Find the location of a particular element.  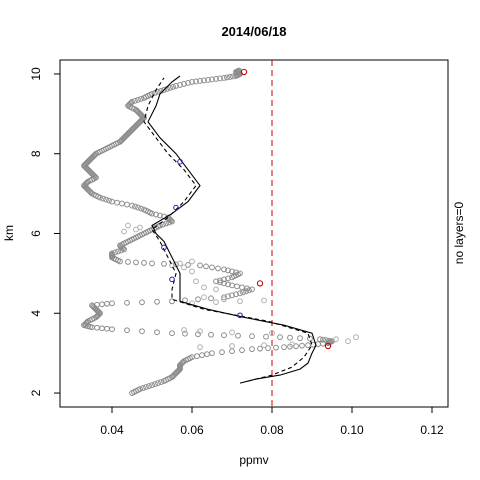

x-tick-label: 0.04 is located at coordinates (112, 430).